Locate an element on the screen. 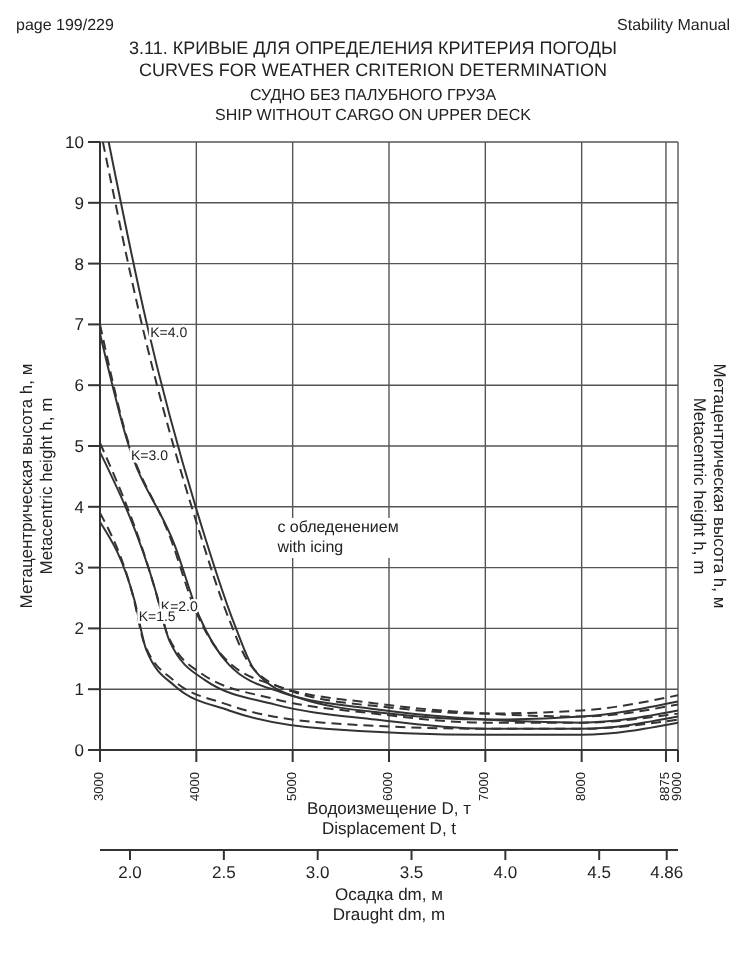 The height and width of the screenshot is (974, 746). y-tick-label: 6 is located at coordinates (79, 385).